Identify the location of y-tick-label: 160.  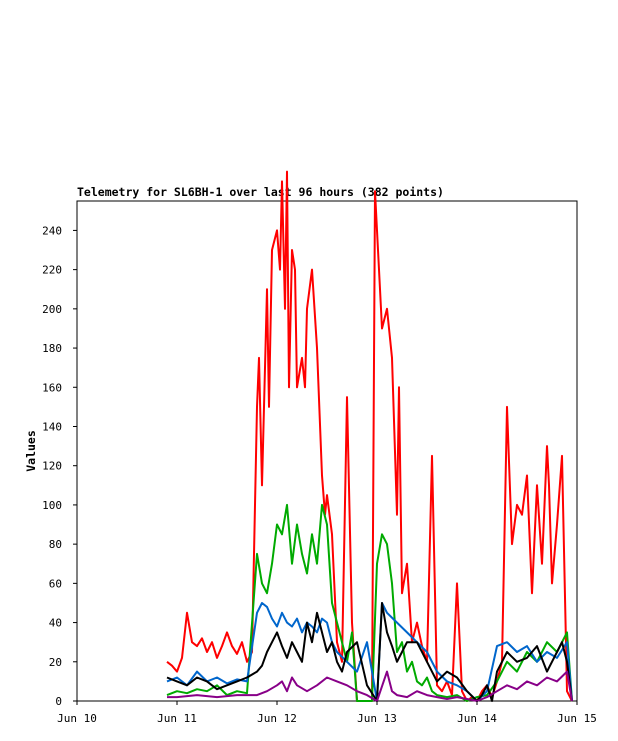
(52, 387).